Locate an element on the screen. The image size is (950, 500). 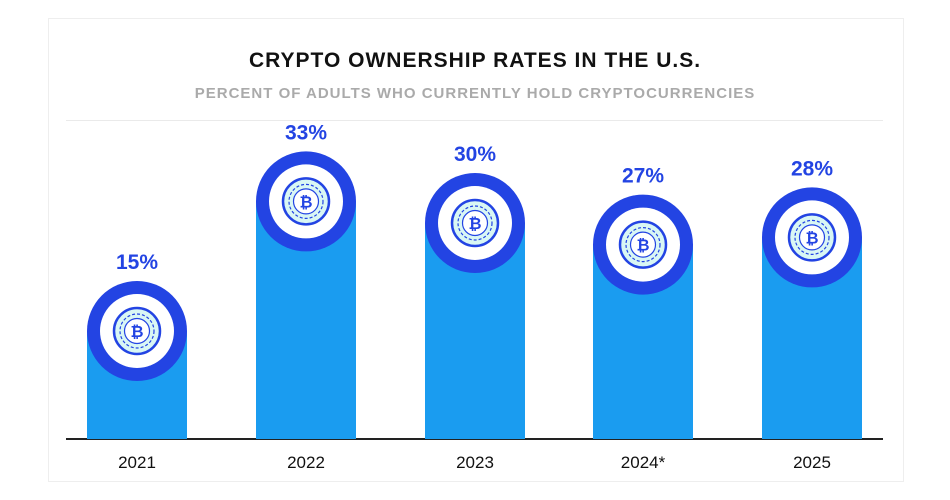
category-label: 2024* is located at coordinates (643, 462).